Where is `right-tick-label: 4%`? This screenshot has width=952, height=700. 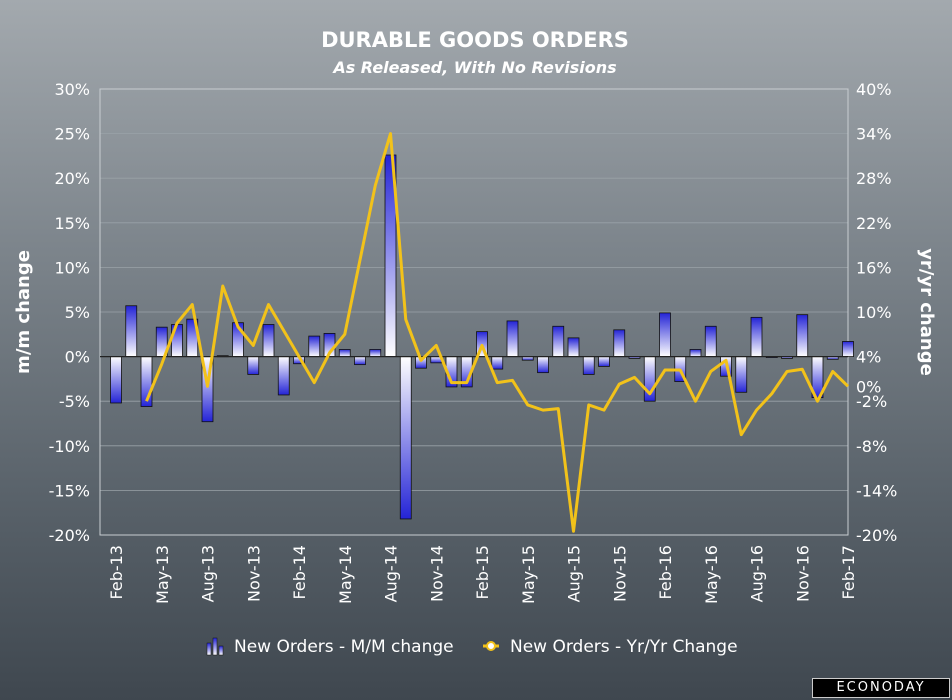 right-tick-label: 4% is located at coordinates (868, 357).